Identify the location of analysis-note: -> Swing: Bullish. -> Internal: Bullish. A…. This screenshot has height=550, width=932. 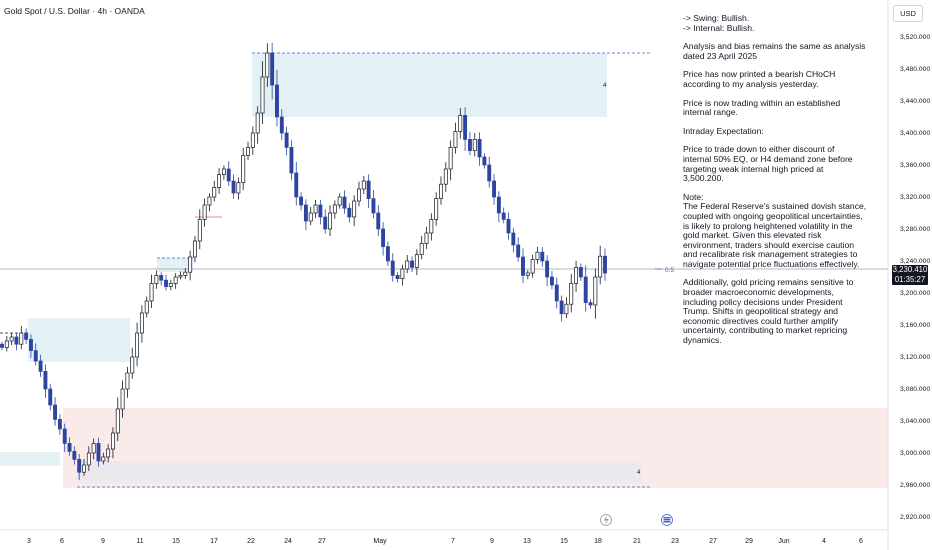
(775, 179).